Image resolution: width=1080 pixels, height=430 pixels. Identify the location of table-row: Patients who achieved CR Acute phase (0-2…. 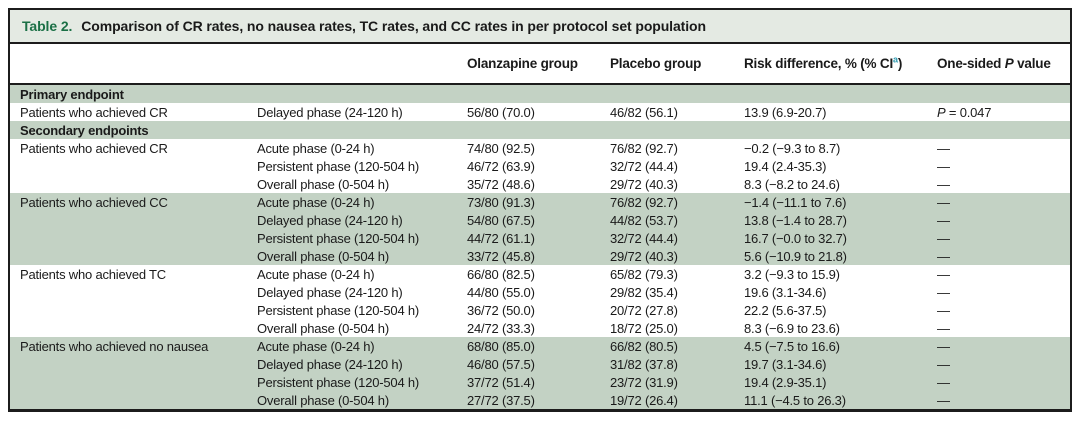
(540, 148).